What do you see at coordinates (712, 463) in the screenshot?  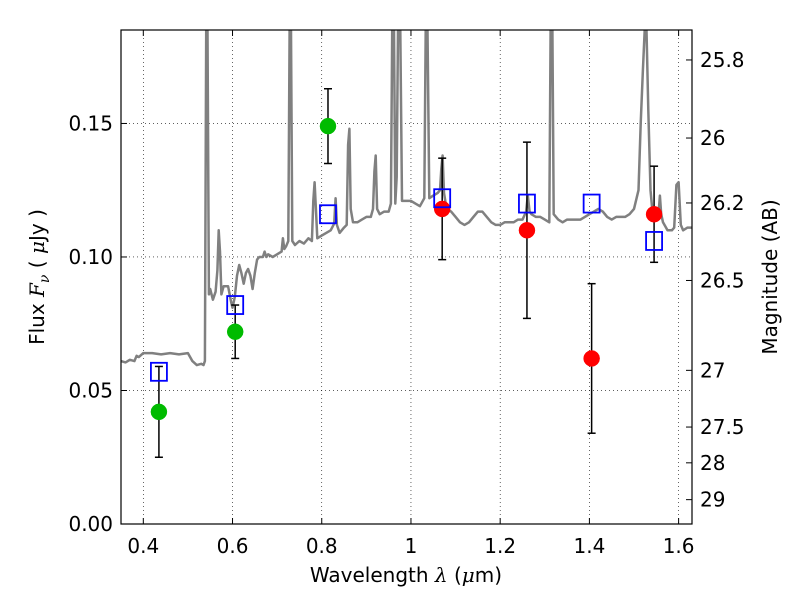 I see `y2-tick-label: 28` at bounding box center [712, 463].